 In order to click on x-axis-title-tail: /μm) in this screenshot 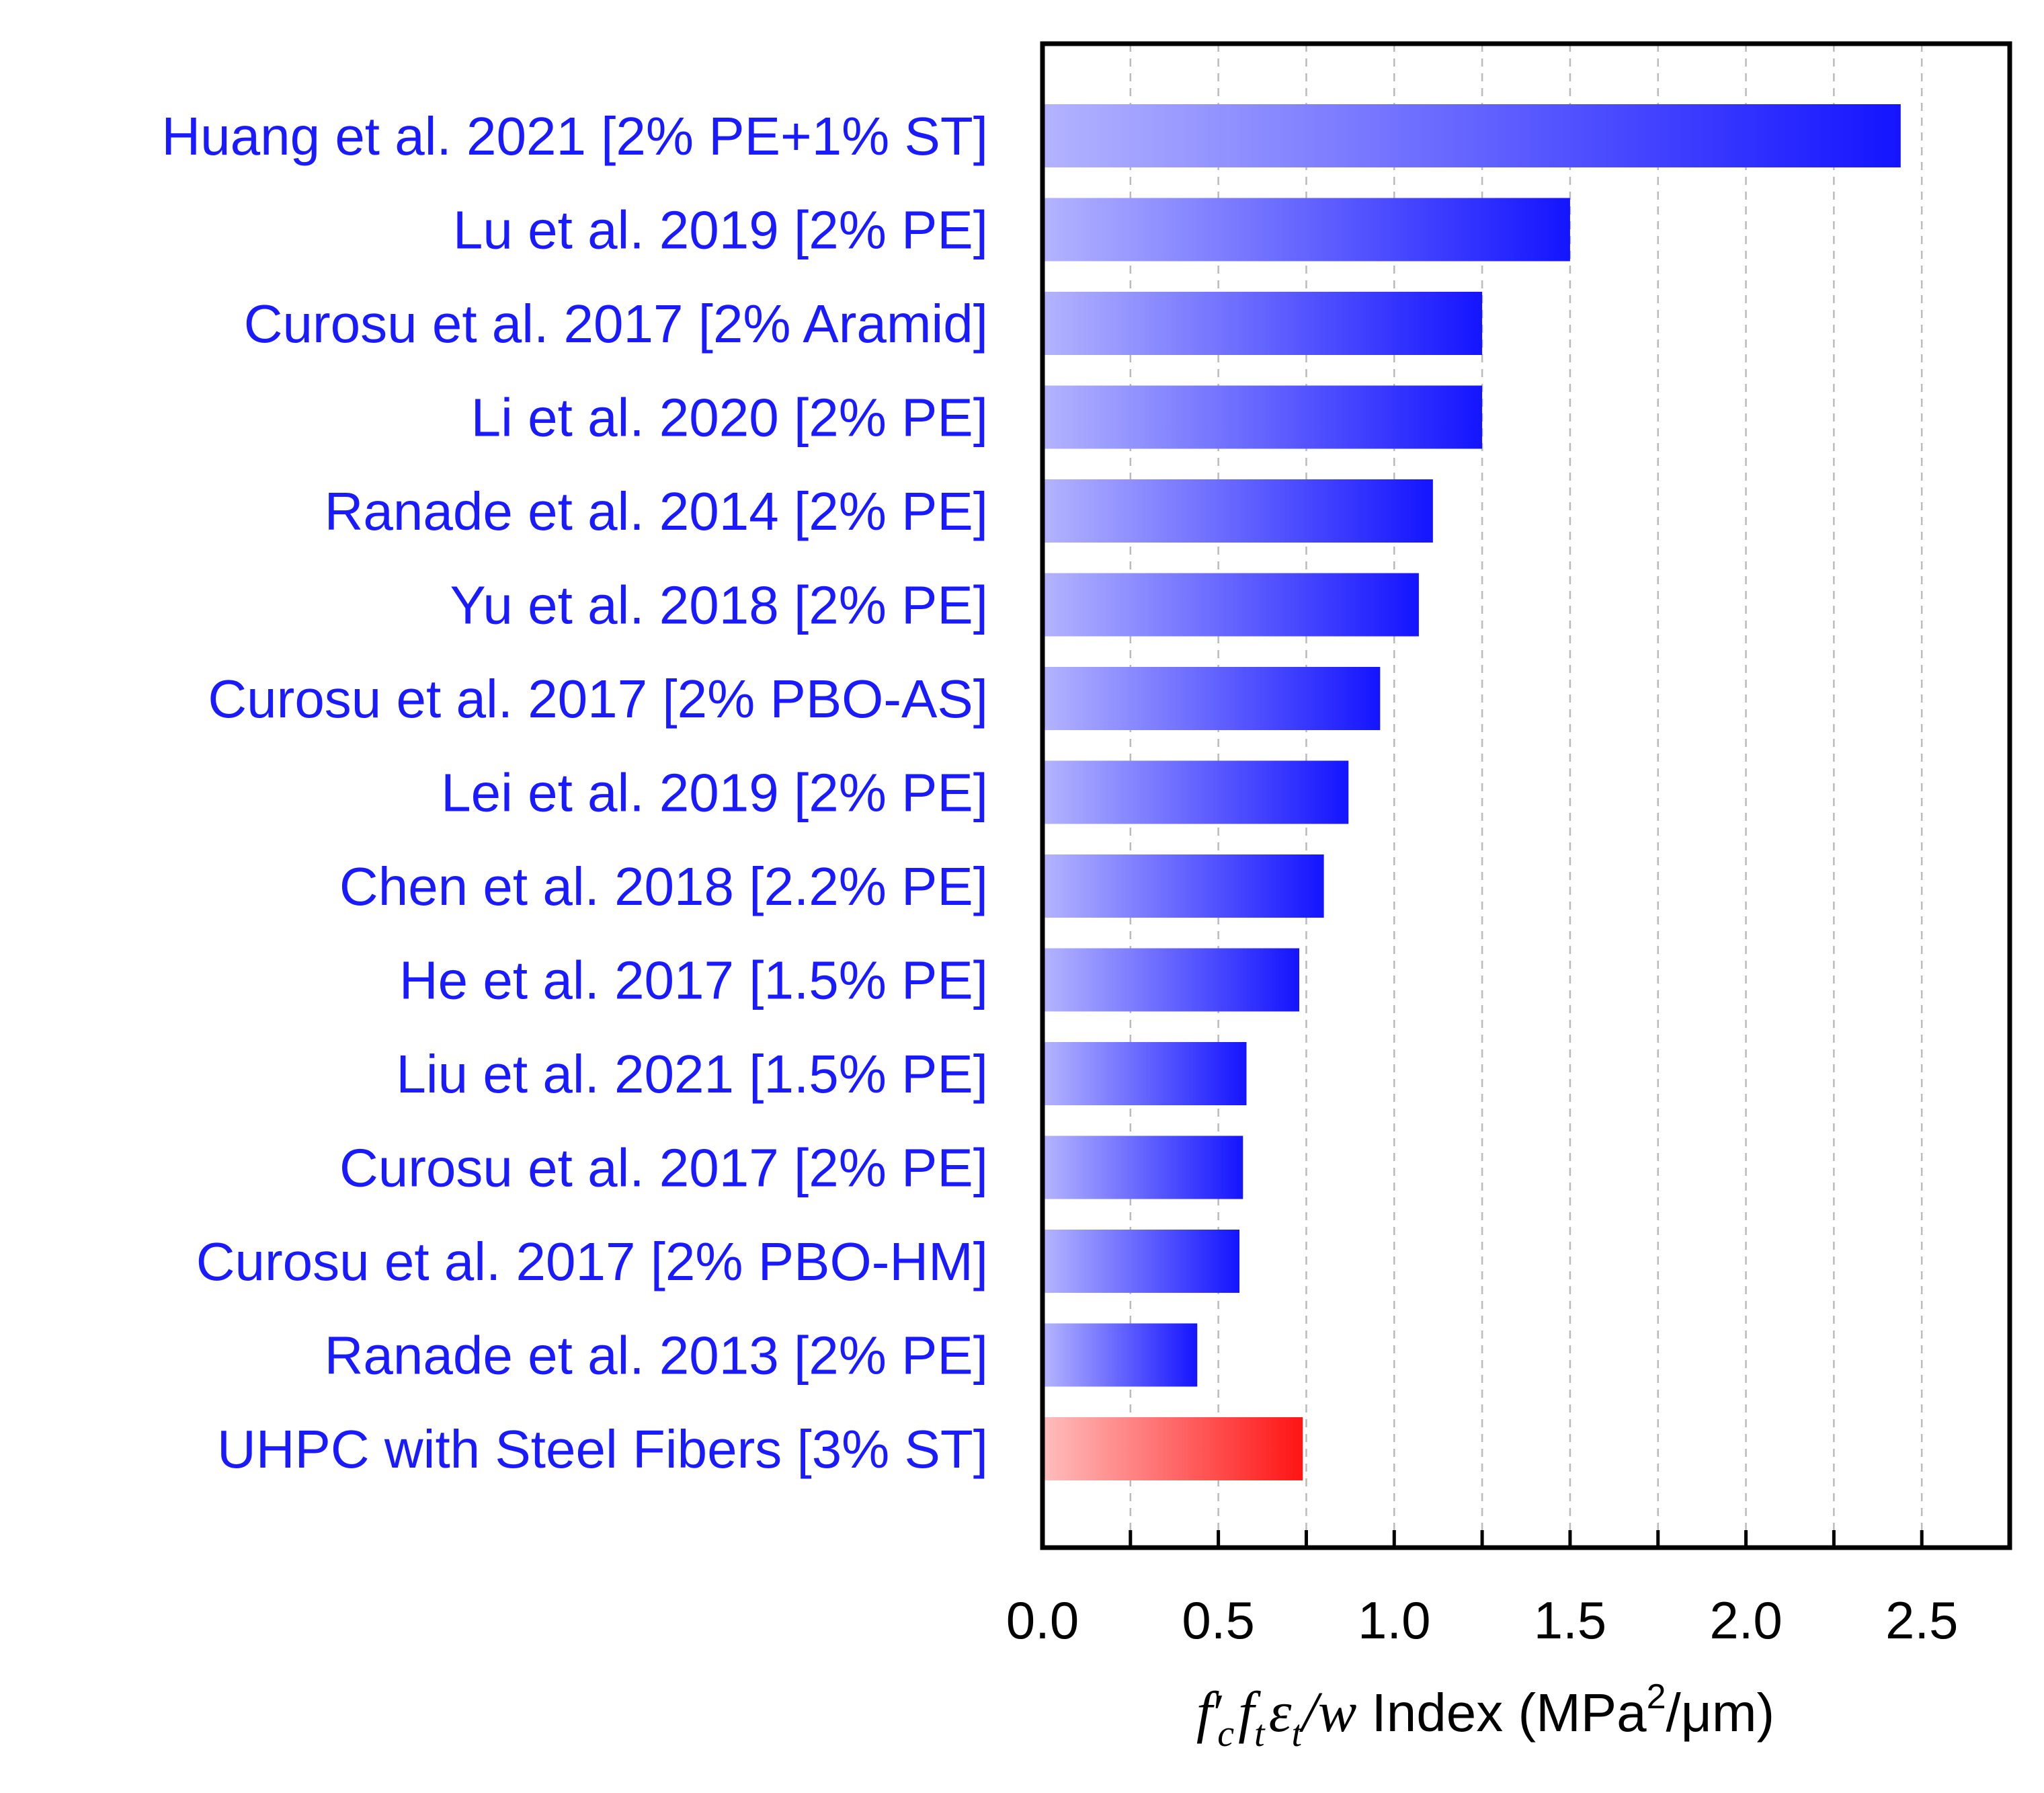, I will do `click(1720, 1713)`.